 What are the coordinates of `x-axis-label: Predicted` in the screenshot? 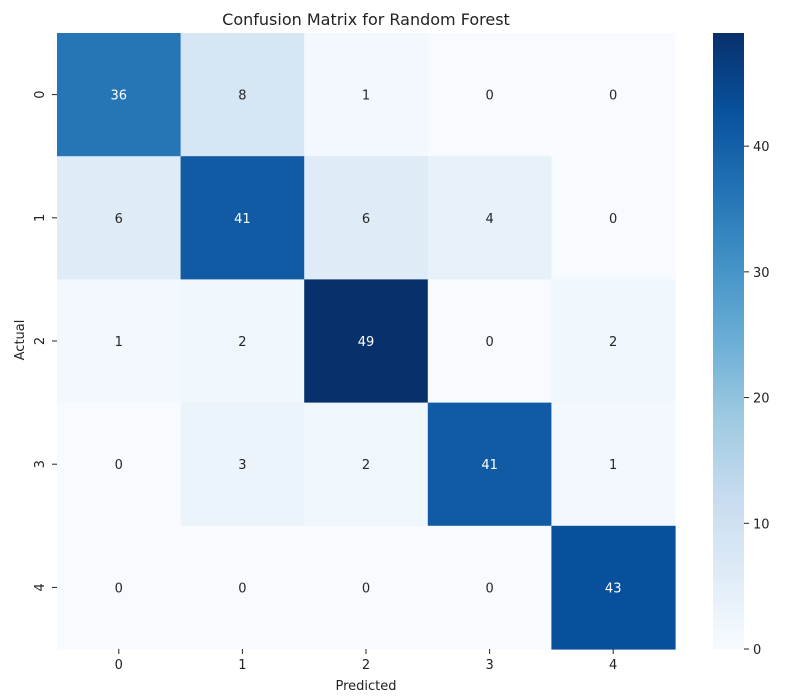 It's located at (365, 686).